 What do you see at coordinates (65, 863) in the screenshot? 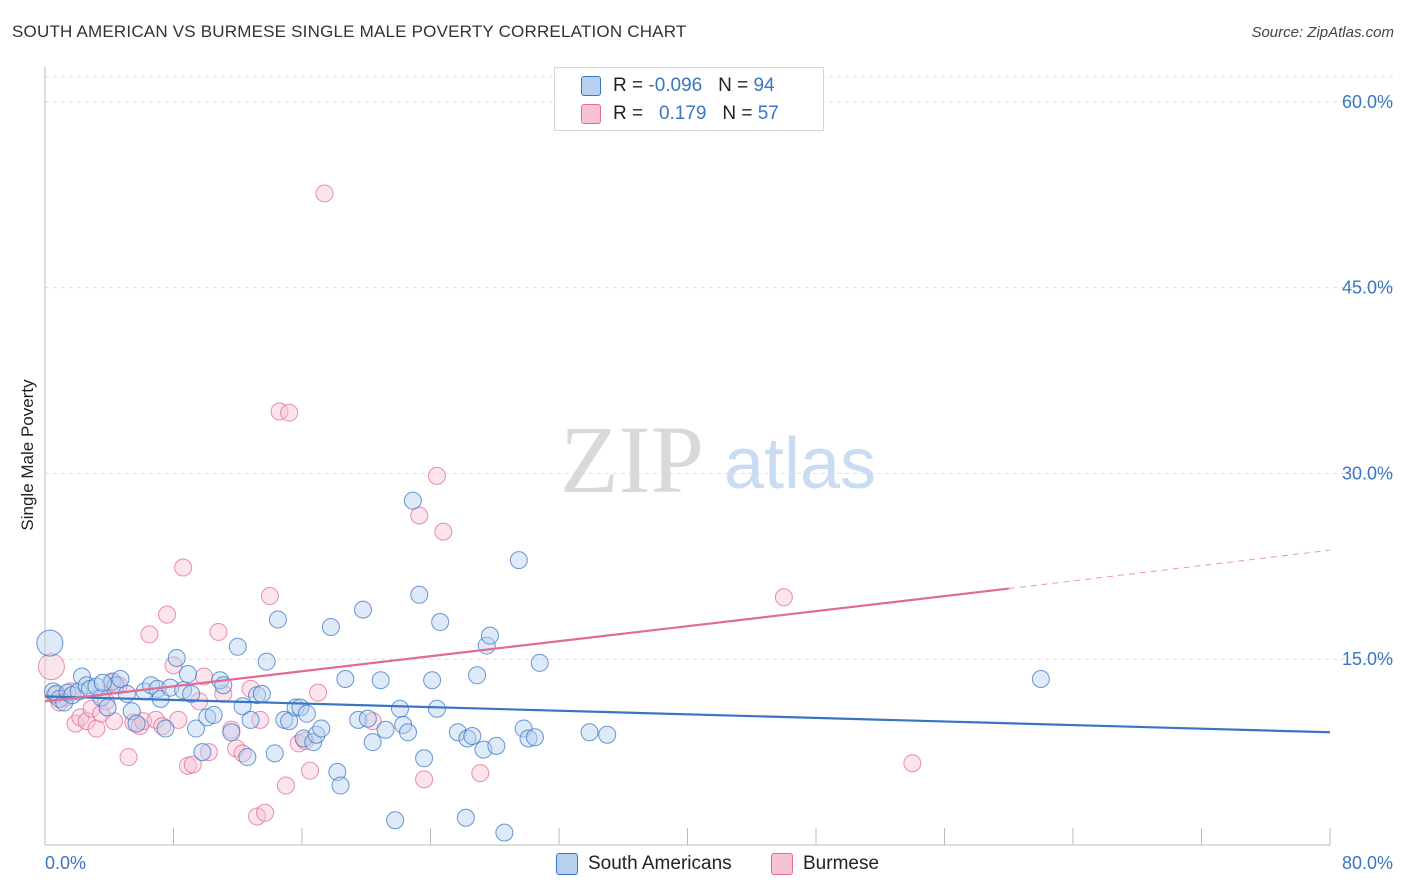
I see `x-tick-label: 0.0%` at bounding box center [65, 863].